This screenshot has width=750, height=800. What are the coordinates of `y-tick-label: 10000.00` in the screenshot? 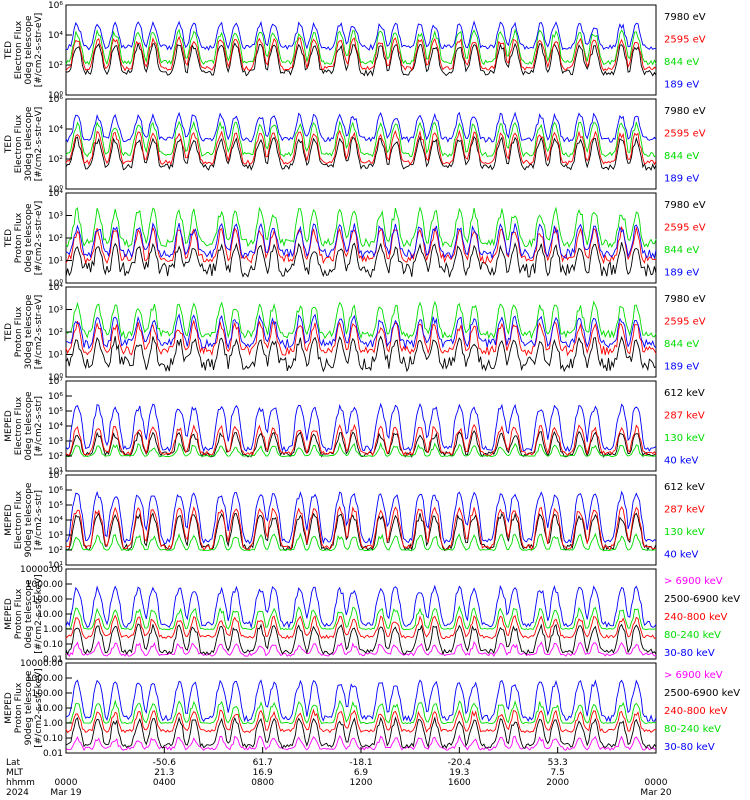 It's located at (41, 570).